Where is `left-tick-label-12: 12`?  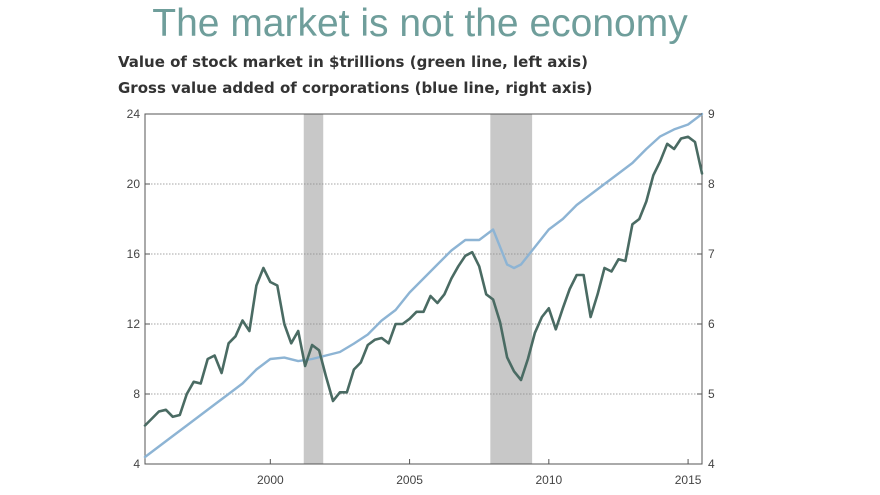 left-tick-label-12: 12 is located at coordinates (134, 324).